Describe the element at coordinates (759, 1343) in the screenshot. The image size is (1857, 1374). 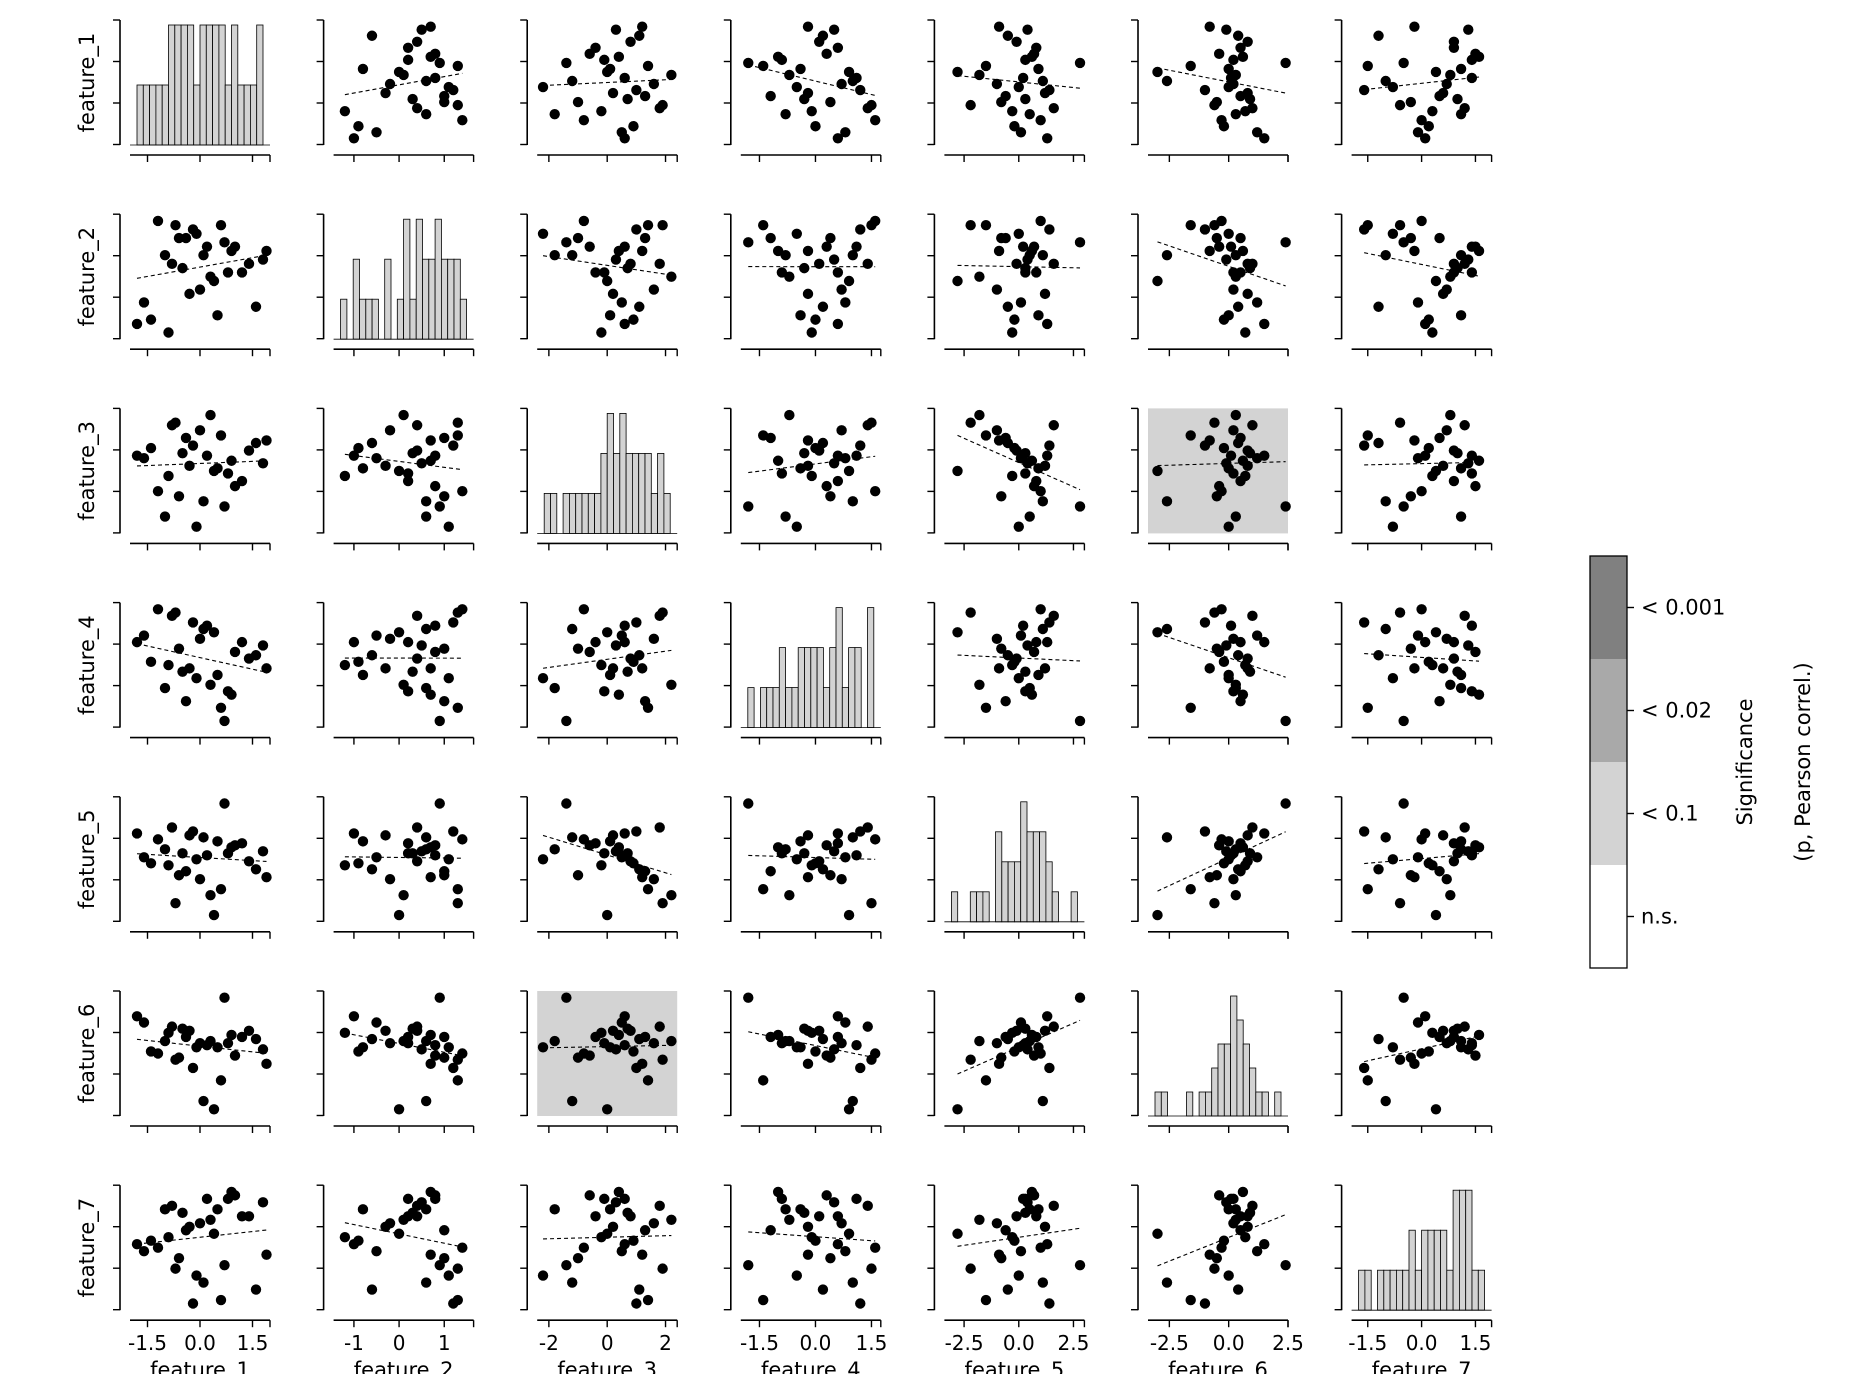
I see `x-tick-label: -1.5` at that location.